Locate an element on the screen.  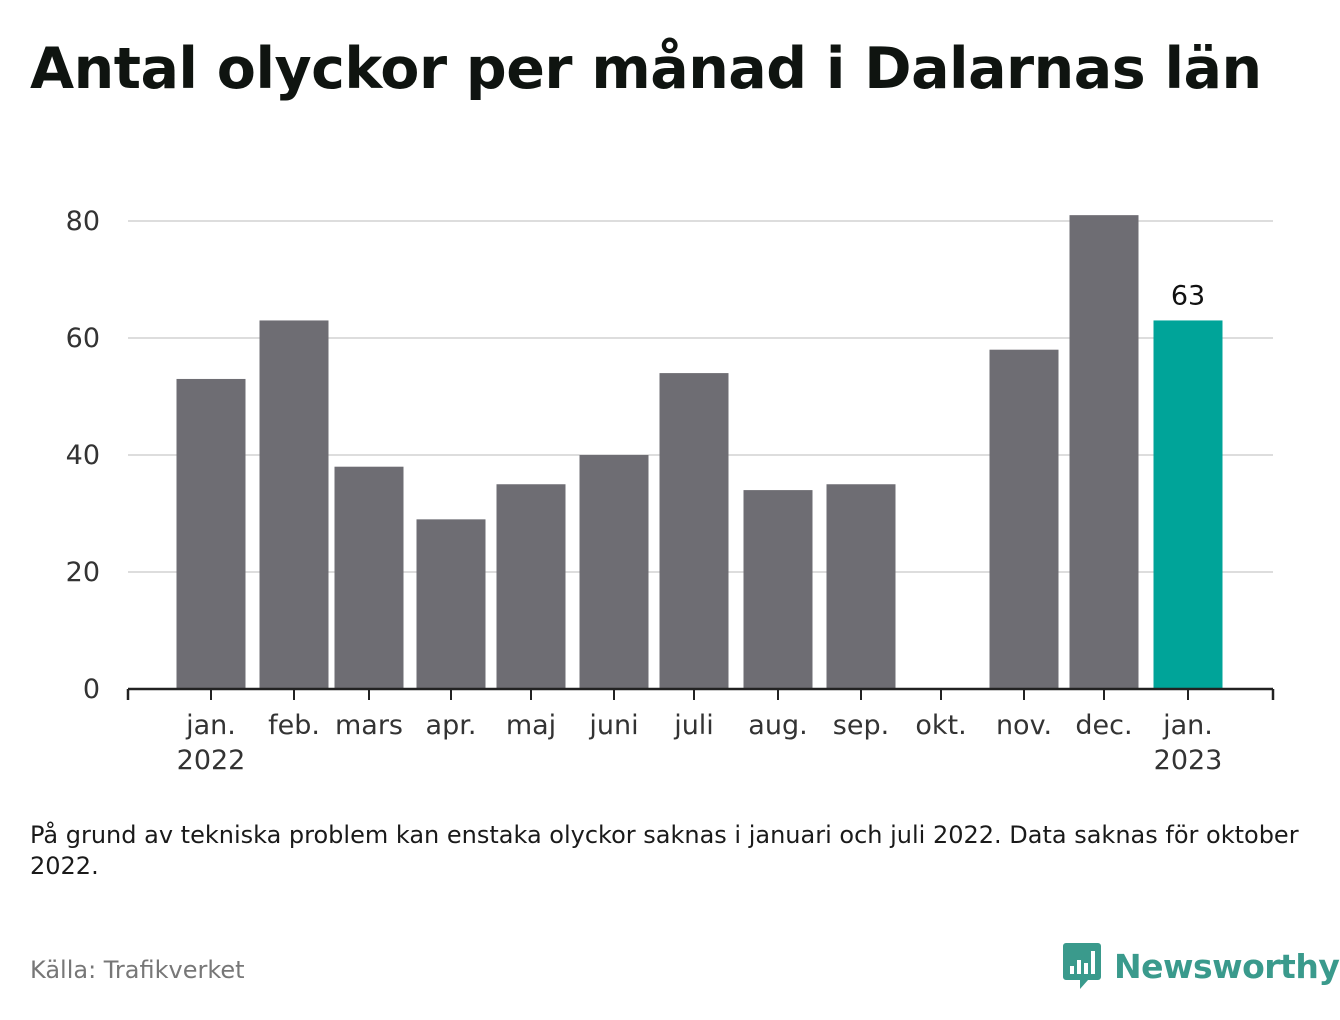
x-tick-label: aug. is located at coordinates (777, 725).